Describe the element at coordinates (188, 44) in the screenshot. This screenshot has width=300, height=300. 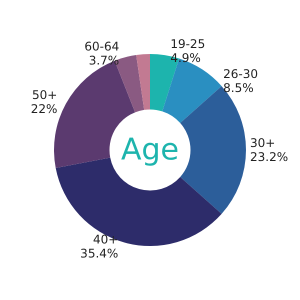
I see `slice-label: 19-25` at that location.